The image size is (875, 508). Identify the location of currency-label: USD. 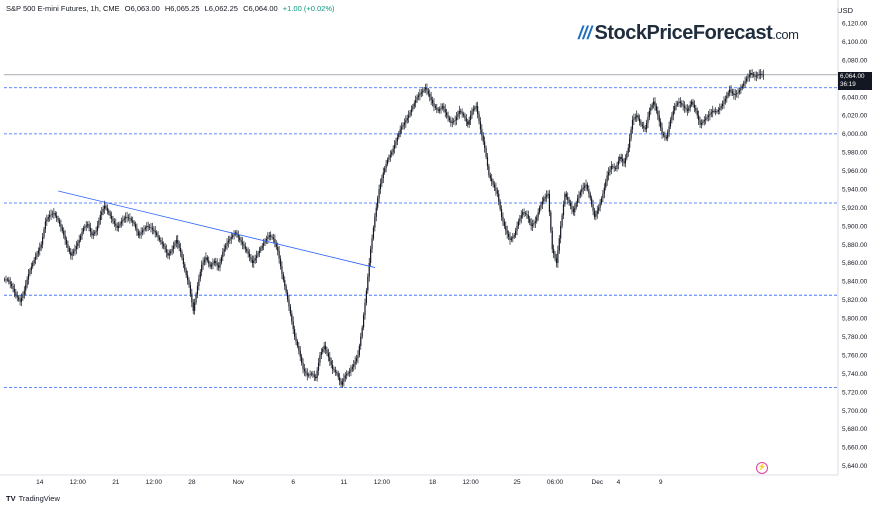
(845, 10).